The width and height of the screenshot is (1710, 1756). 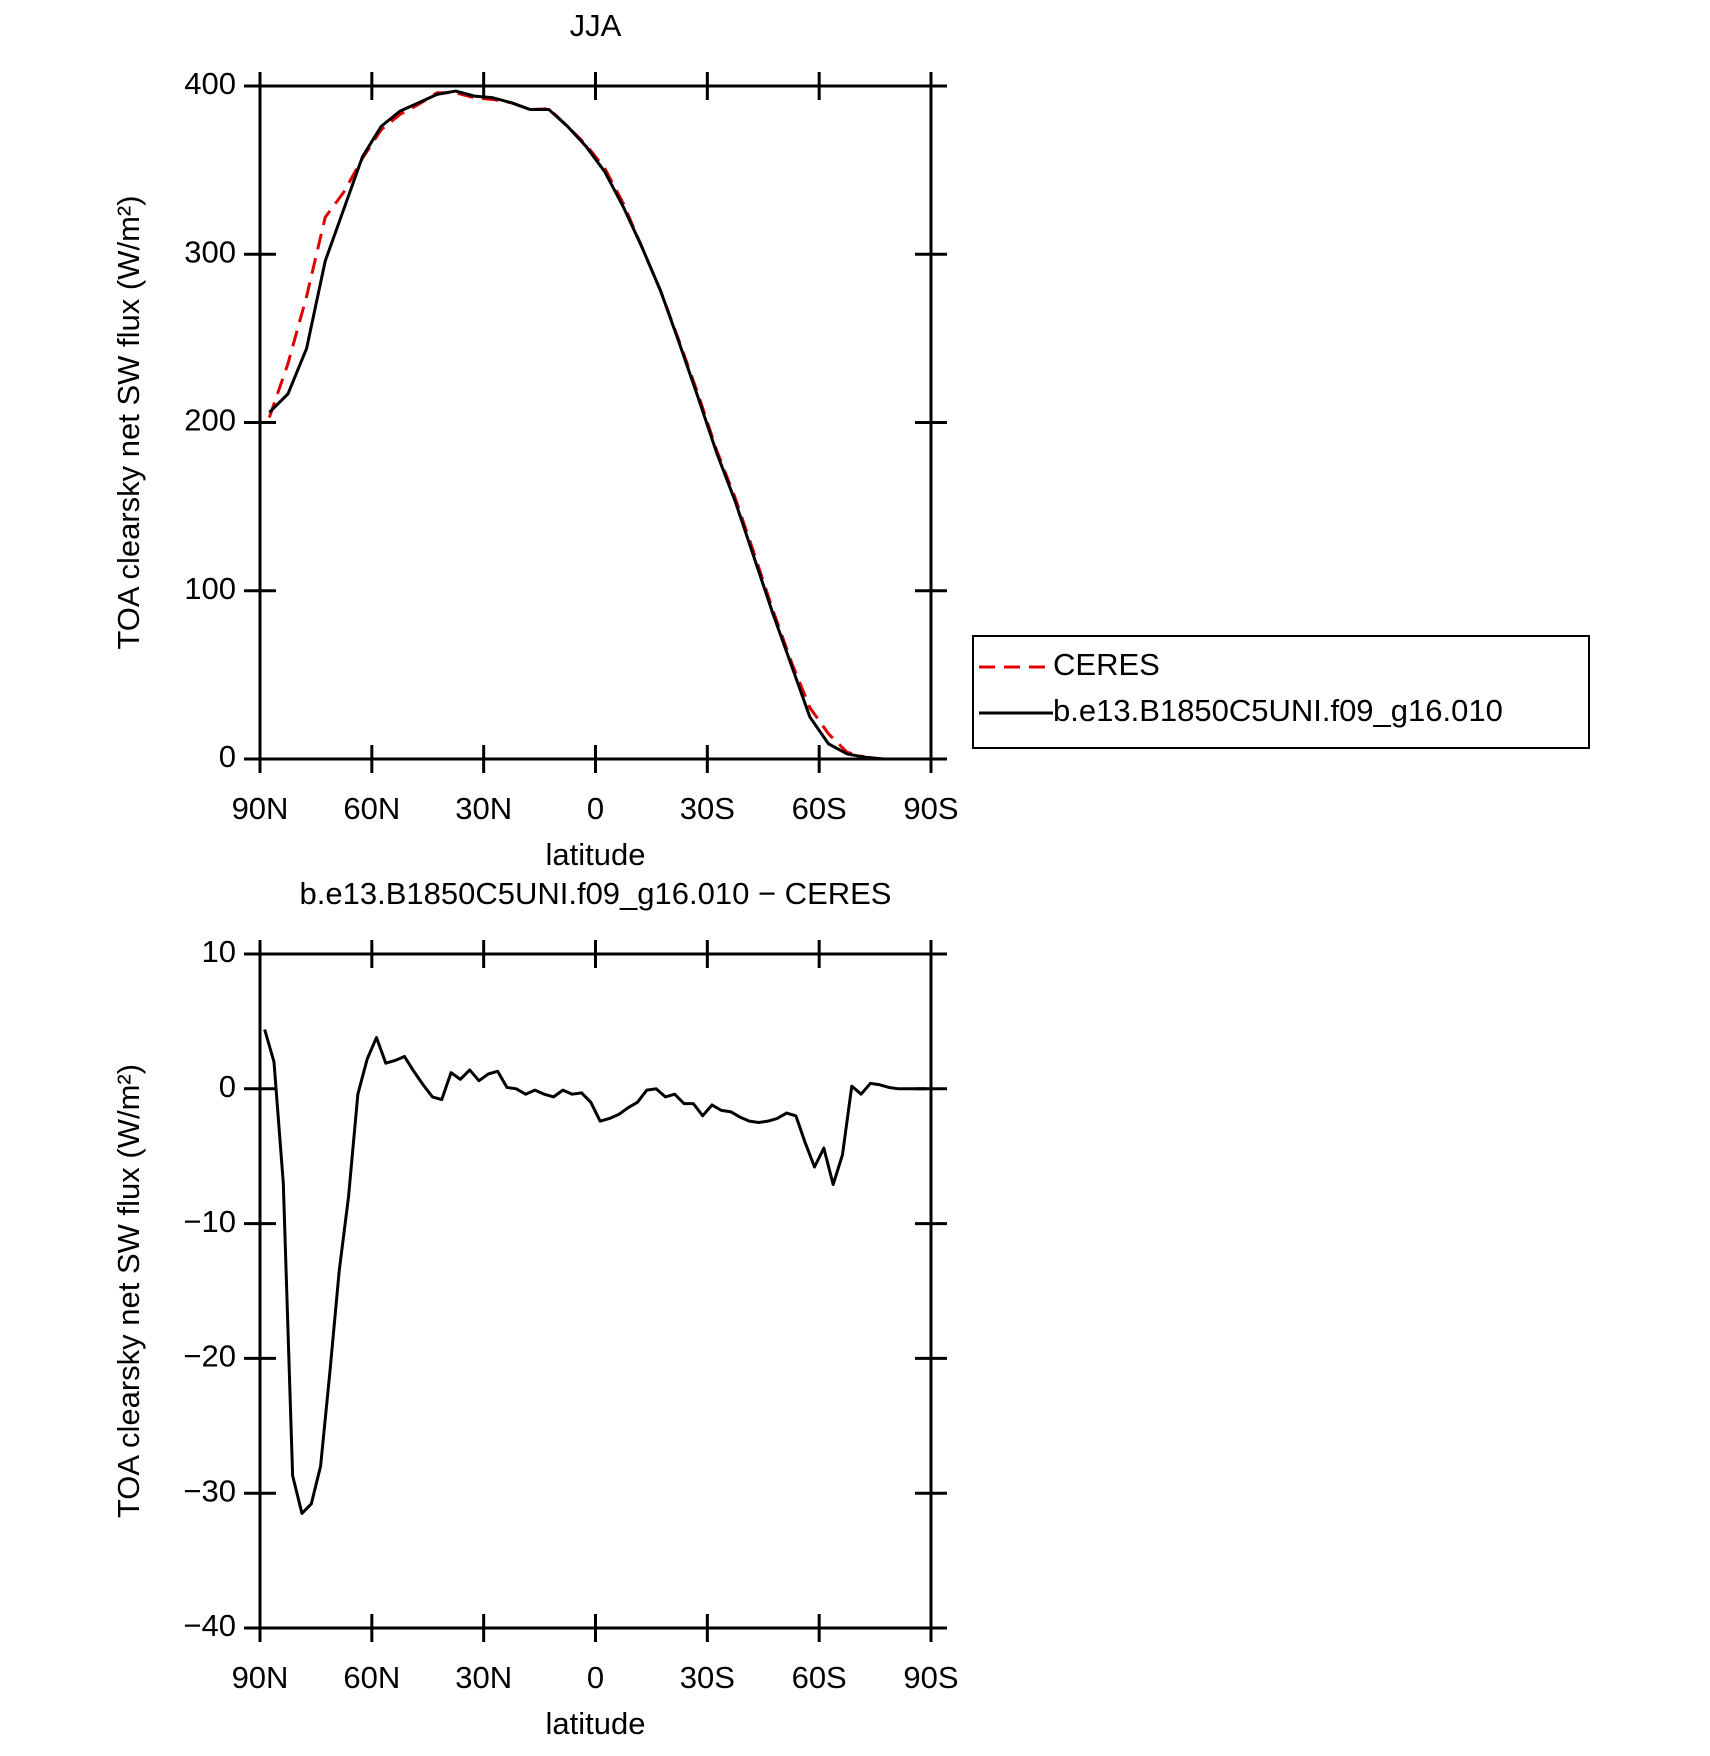 What do you see at coordinates (1281, 692) in the screenshot?
I see `legend-box` at bounding box center [1281, 692].